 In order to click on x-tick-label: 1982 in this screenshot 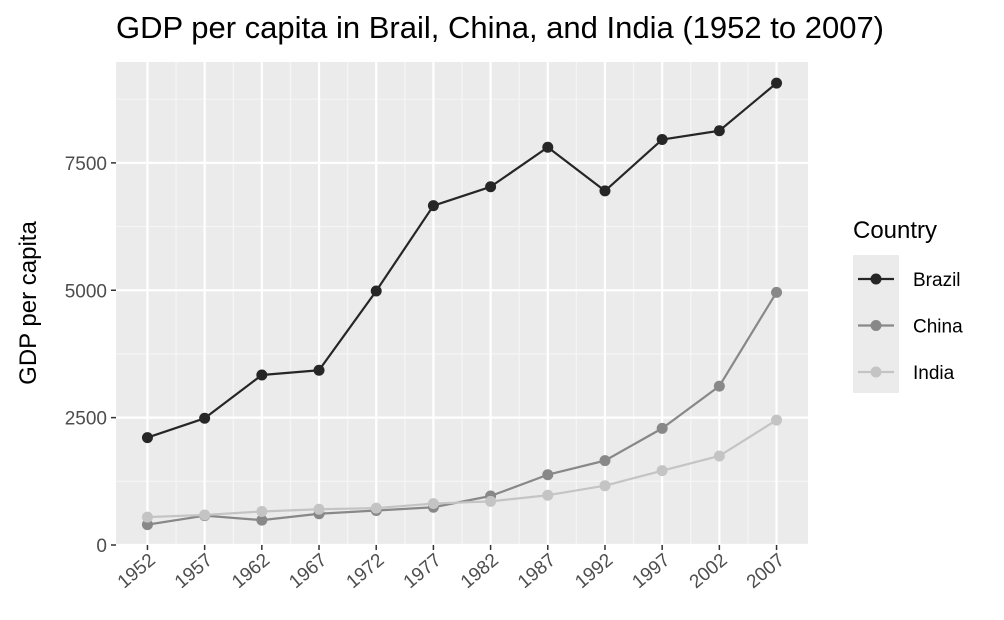, I will do `click(480, 571)`.